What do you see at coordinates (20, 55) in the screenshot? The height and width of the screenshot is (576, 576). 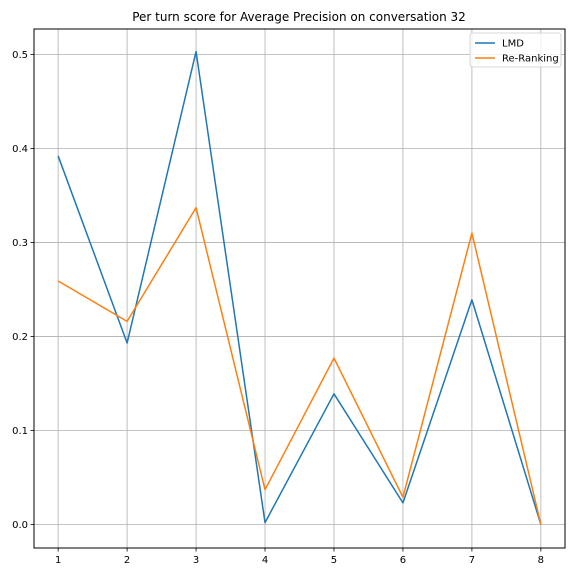 I see `y-tick-label: 0.5` at bounding box center [20, 55].